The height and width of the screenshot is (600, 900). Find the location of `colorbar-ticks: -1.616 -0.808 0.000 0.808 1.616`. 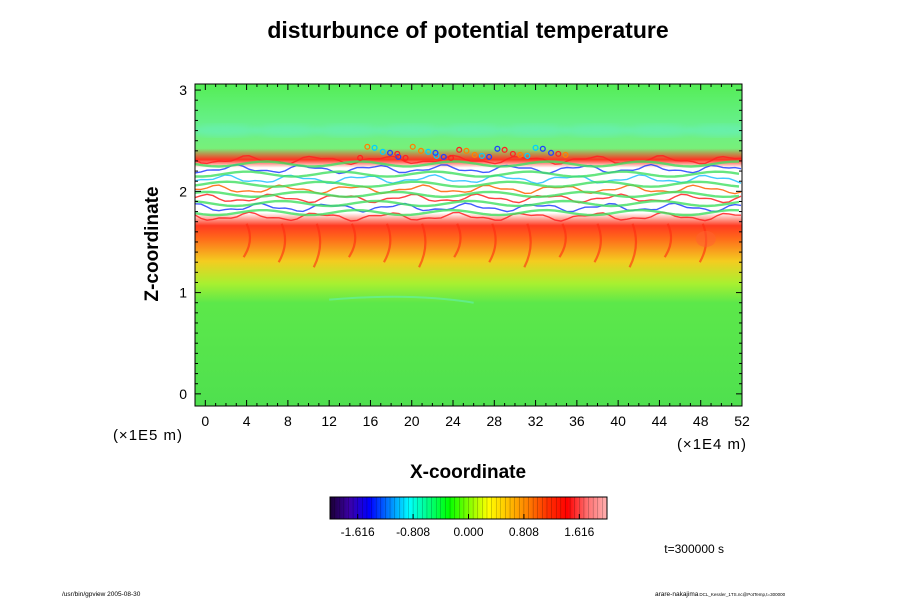

colorbar-ticks: -1.616 -0.808 0.000 0.808 1.616 is located at coordinates (468, 518).